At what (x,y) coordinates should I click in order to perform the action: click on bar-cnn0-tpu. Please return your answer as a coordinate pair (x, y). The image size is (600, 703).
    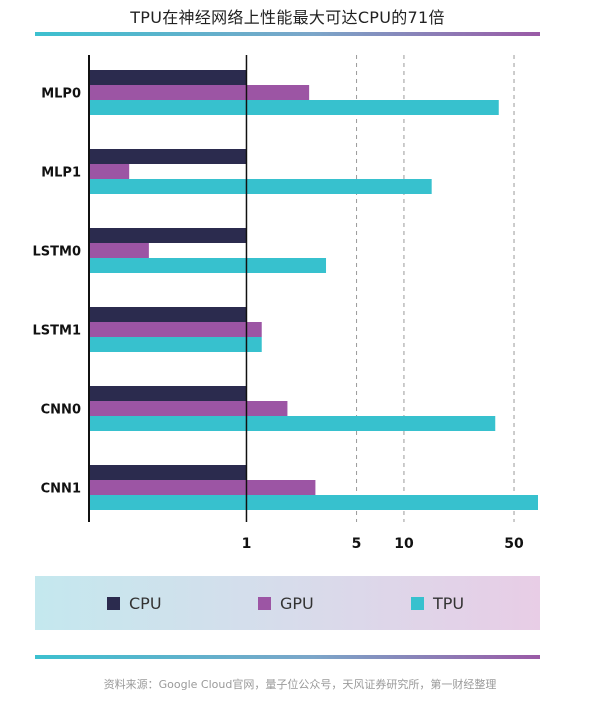
    Looking at the image, I should click on (292, 423).